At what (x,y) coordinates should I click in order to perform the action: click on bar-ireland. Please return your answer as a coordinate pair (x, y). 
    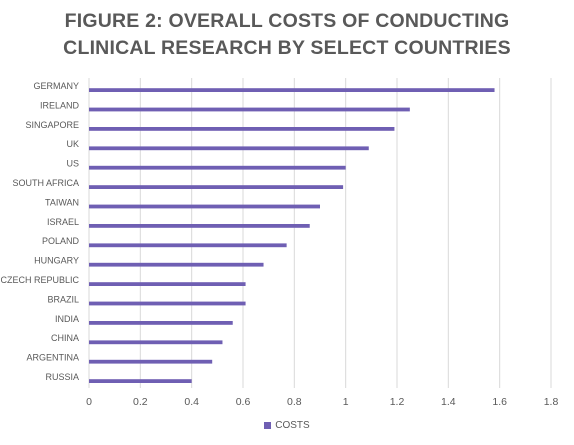
    Looking at the image, I should click on (249, 109).